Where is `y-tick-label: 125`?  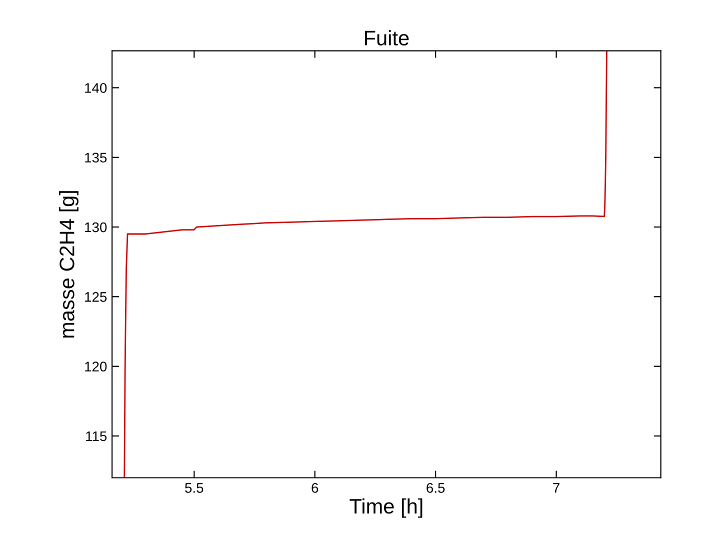
y-tick-label: 125 is located at coordinates (96, 297).